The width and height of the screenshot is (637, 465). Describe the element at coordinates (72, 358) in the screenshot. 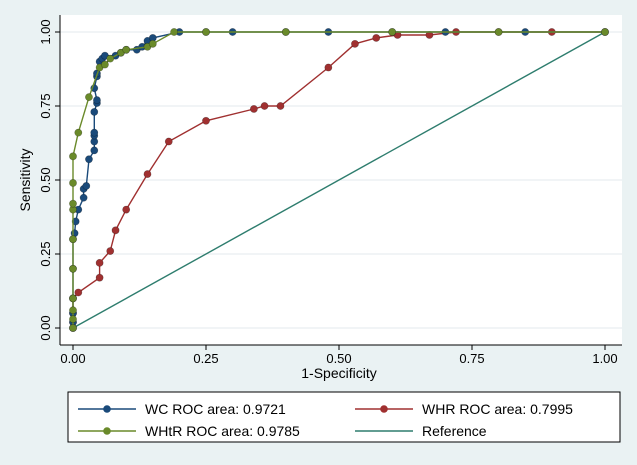

I see `x-tick-label: 0.00` at that location.